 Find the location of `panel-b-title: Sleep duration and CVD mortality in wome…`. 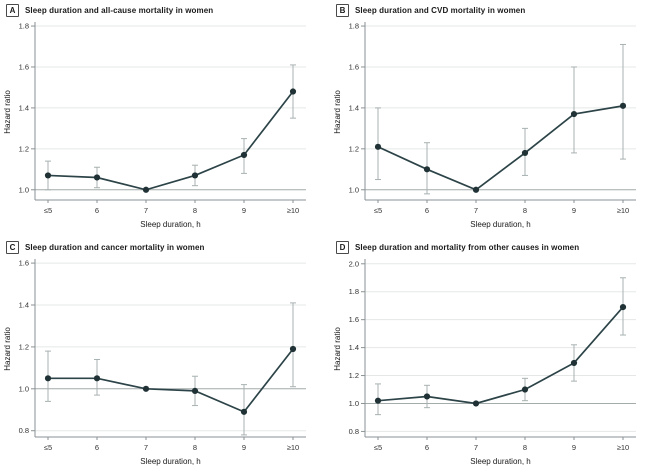

panel-b-title: Sleep duration and CVD mortality in wome… is located at coordinates (440, 10).